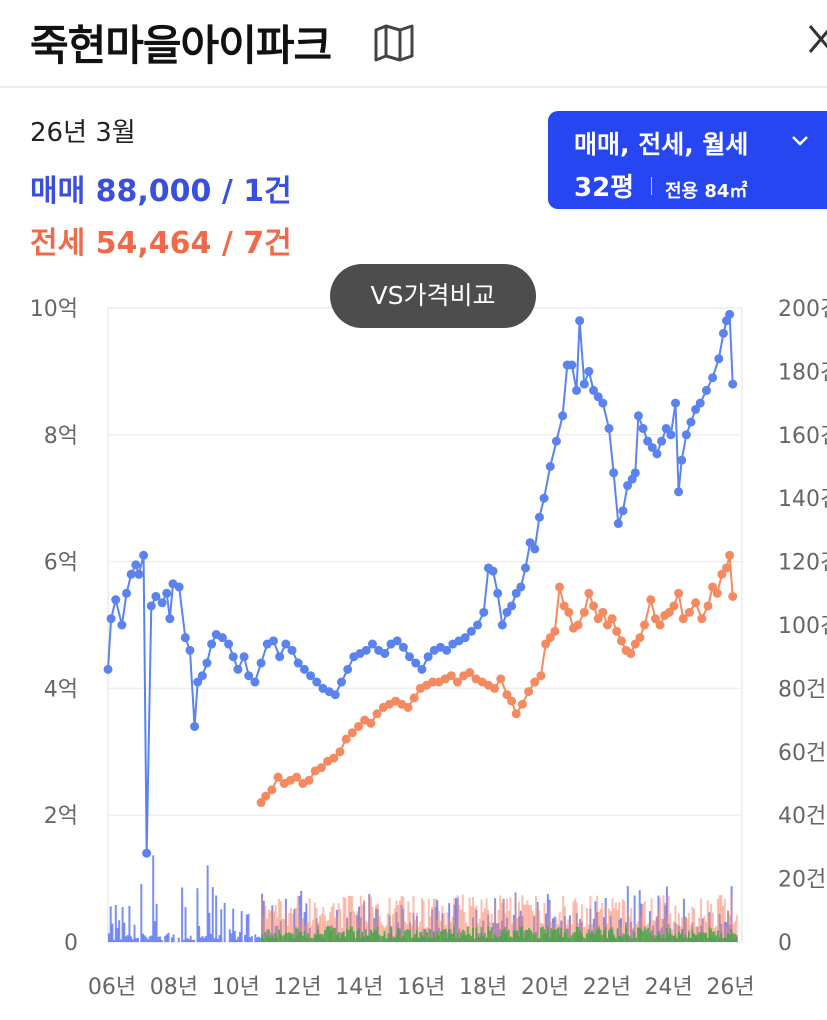  I want to click on trade-filter-button: 매매, 전세, 월세 32평 전용 84㎡, so click(687, 160).